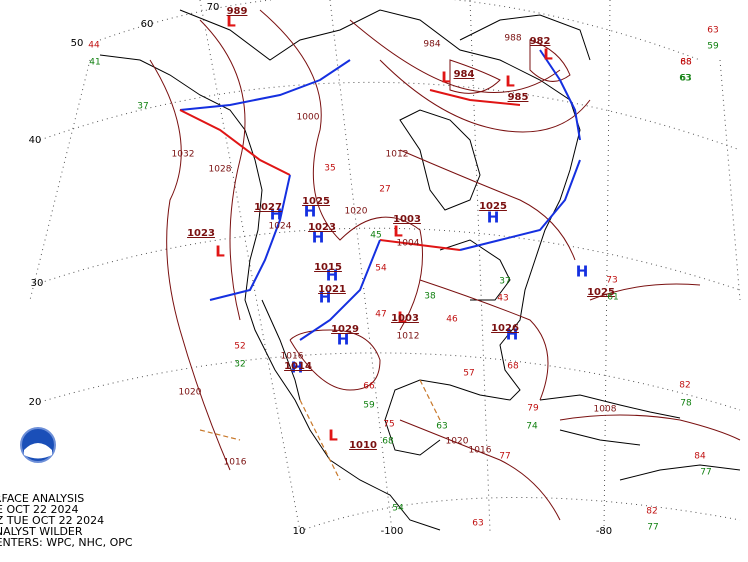 Image resolution: width=748 pixels, height=562 pixels. What do you see at coordinates (147, 24) in the screenshot?
I see `grid-label: 60` at bounding box center [147, 24].